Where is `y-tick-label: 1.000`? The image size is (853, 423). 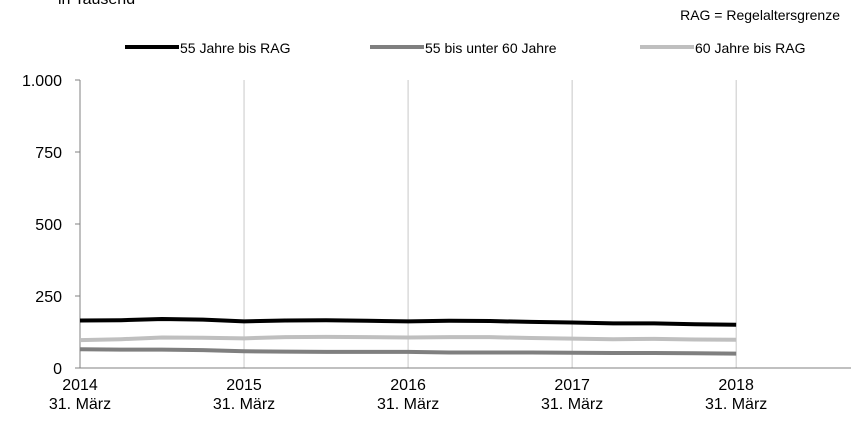
y-tick-label: 1.000 is located at coordinates (42, 81).